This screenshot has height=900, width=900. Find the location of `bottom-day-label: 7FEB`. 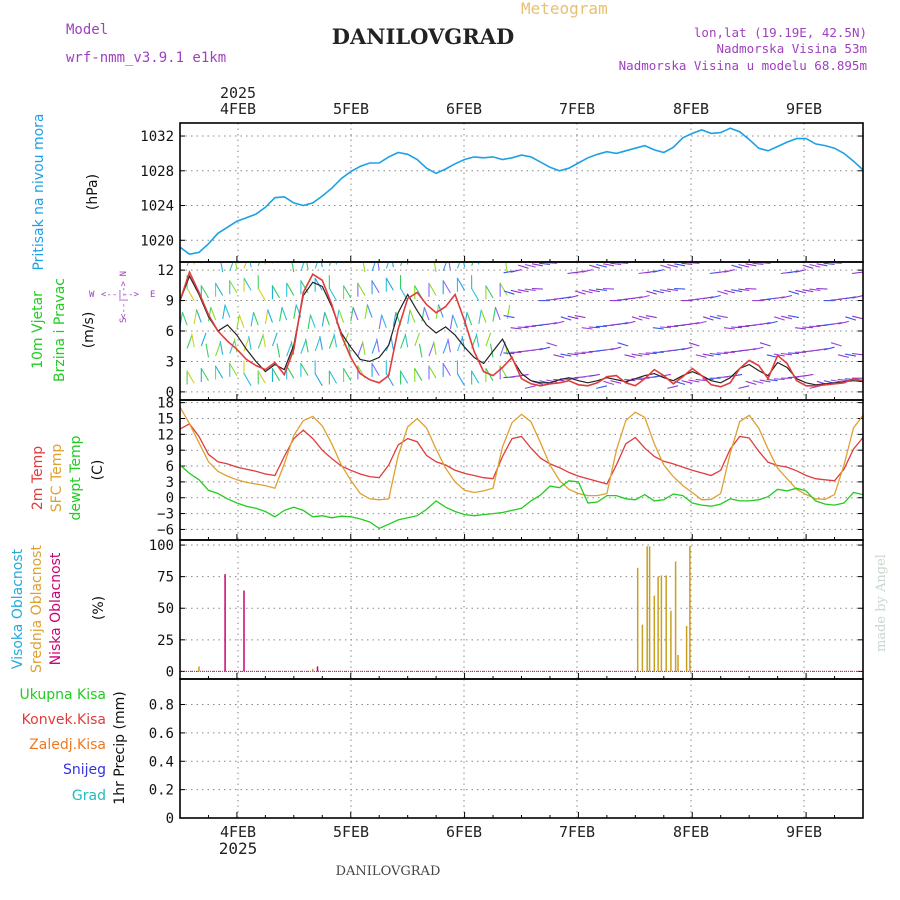

bottom-day-label: 7FEB is located at coordinates (577, 832).